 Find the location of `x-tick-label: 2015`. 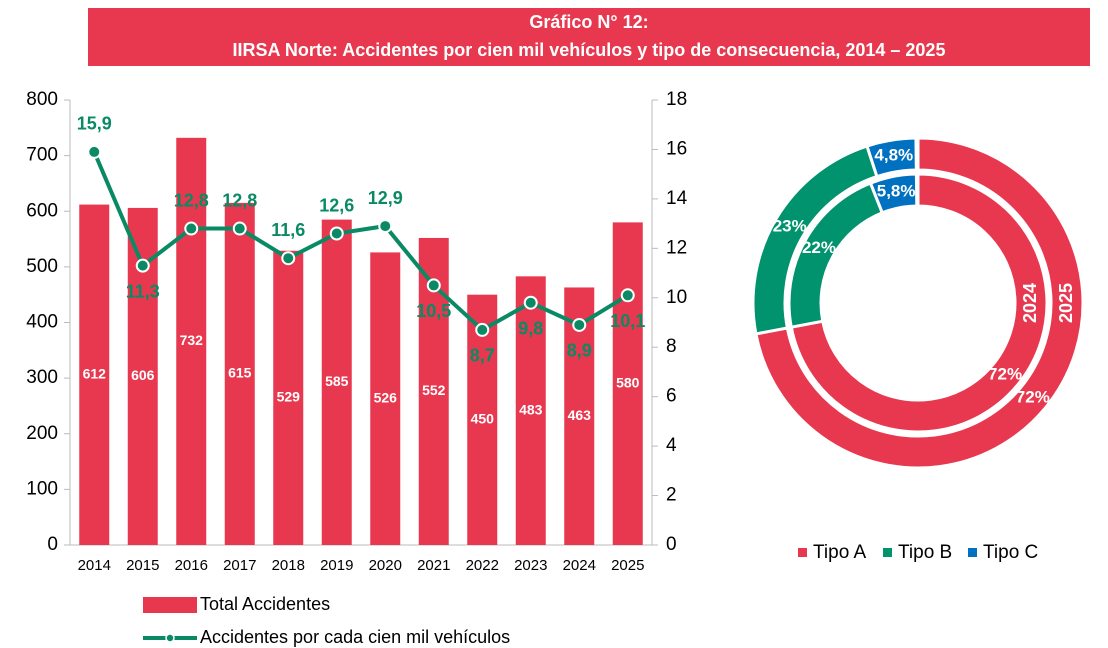

x-tick-label: 2015 is located at coordinates (142, 565).